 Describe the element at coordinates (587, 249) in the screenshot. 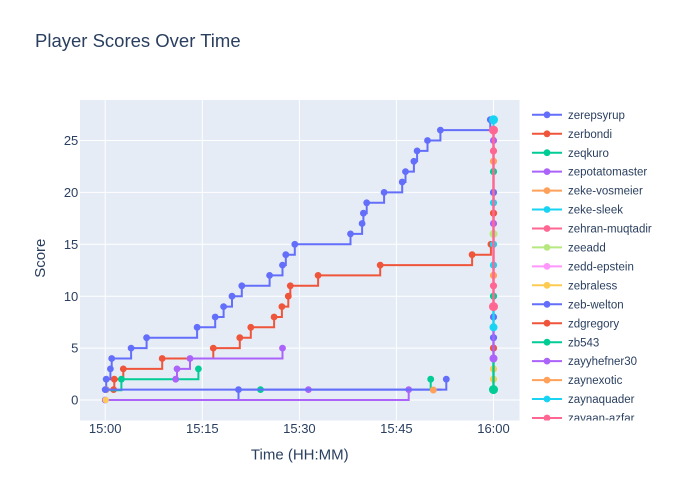

I see `svg-text: zeeadd` at that location.